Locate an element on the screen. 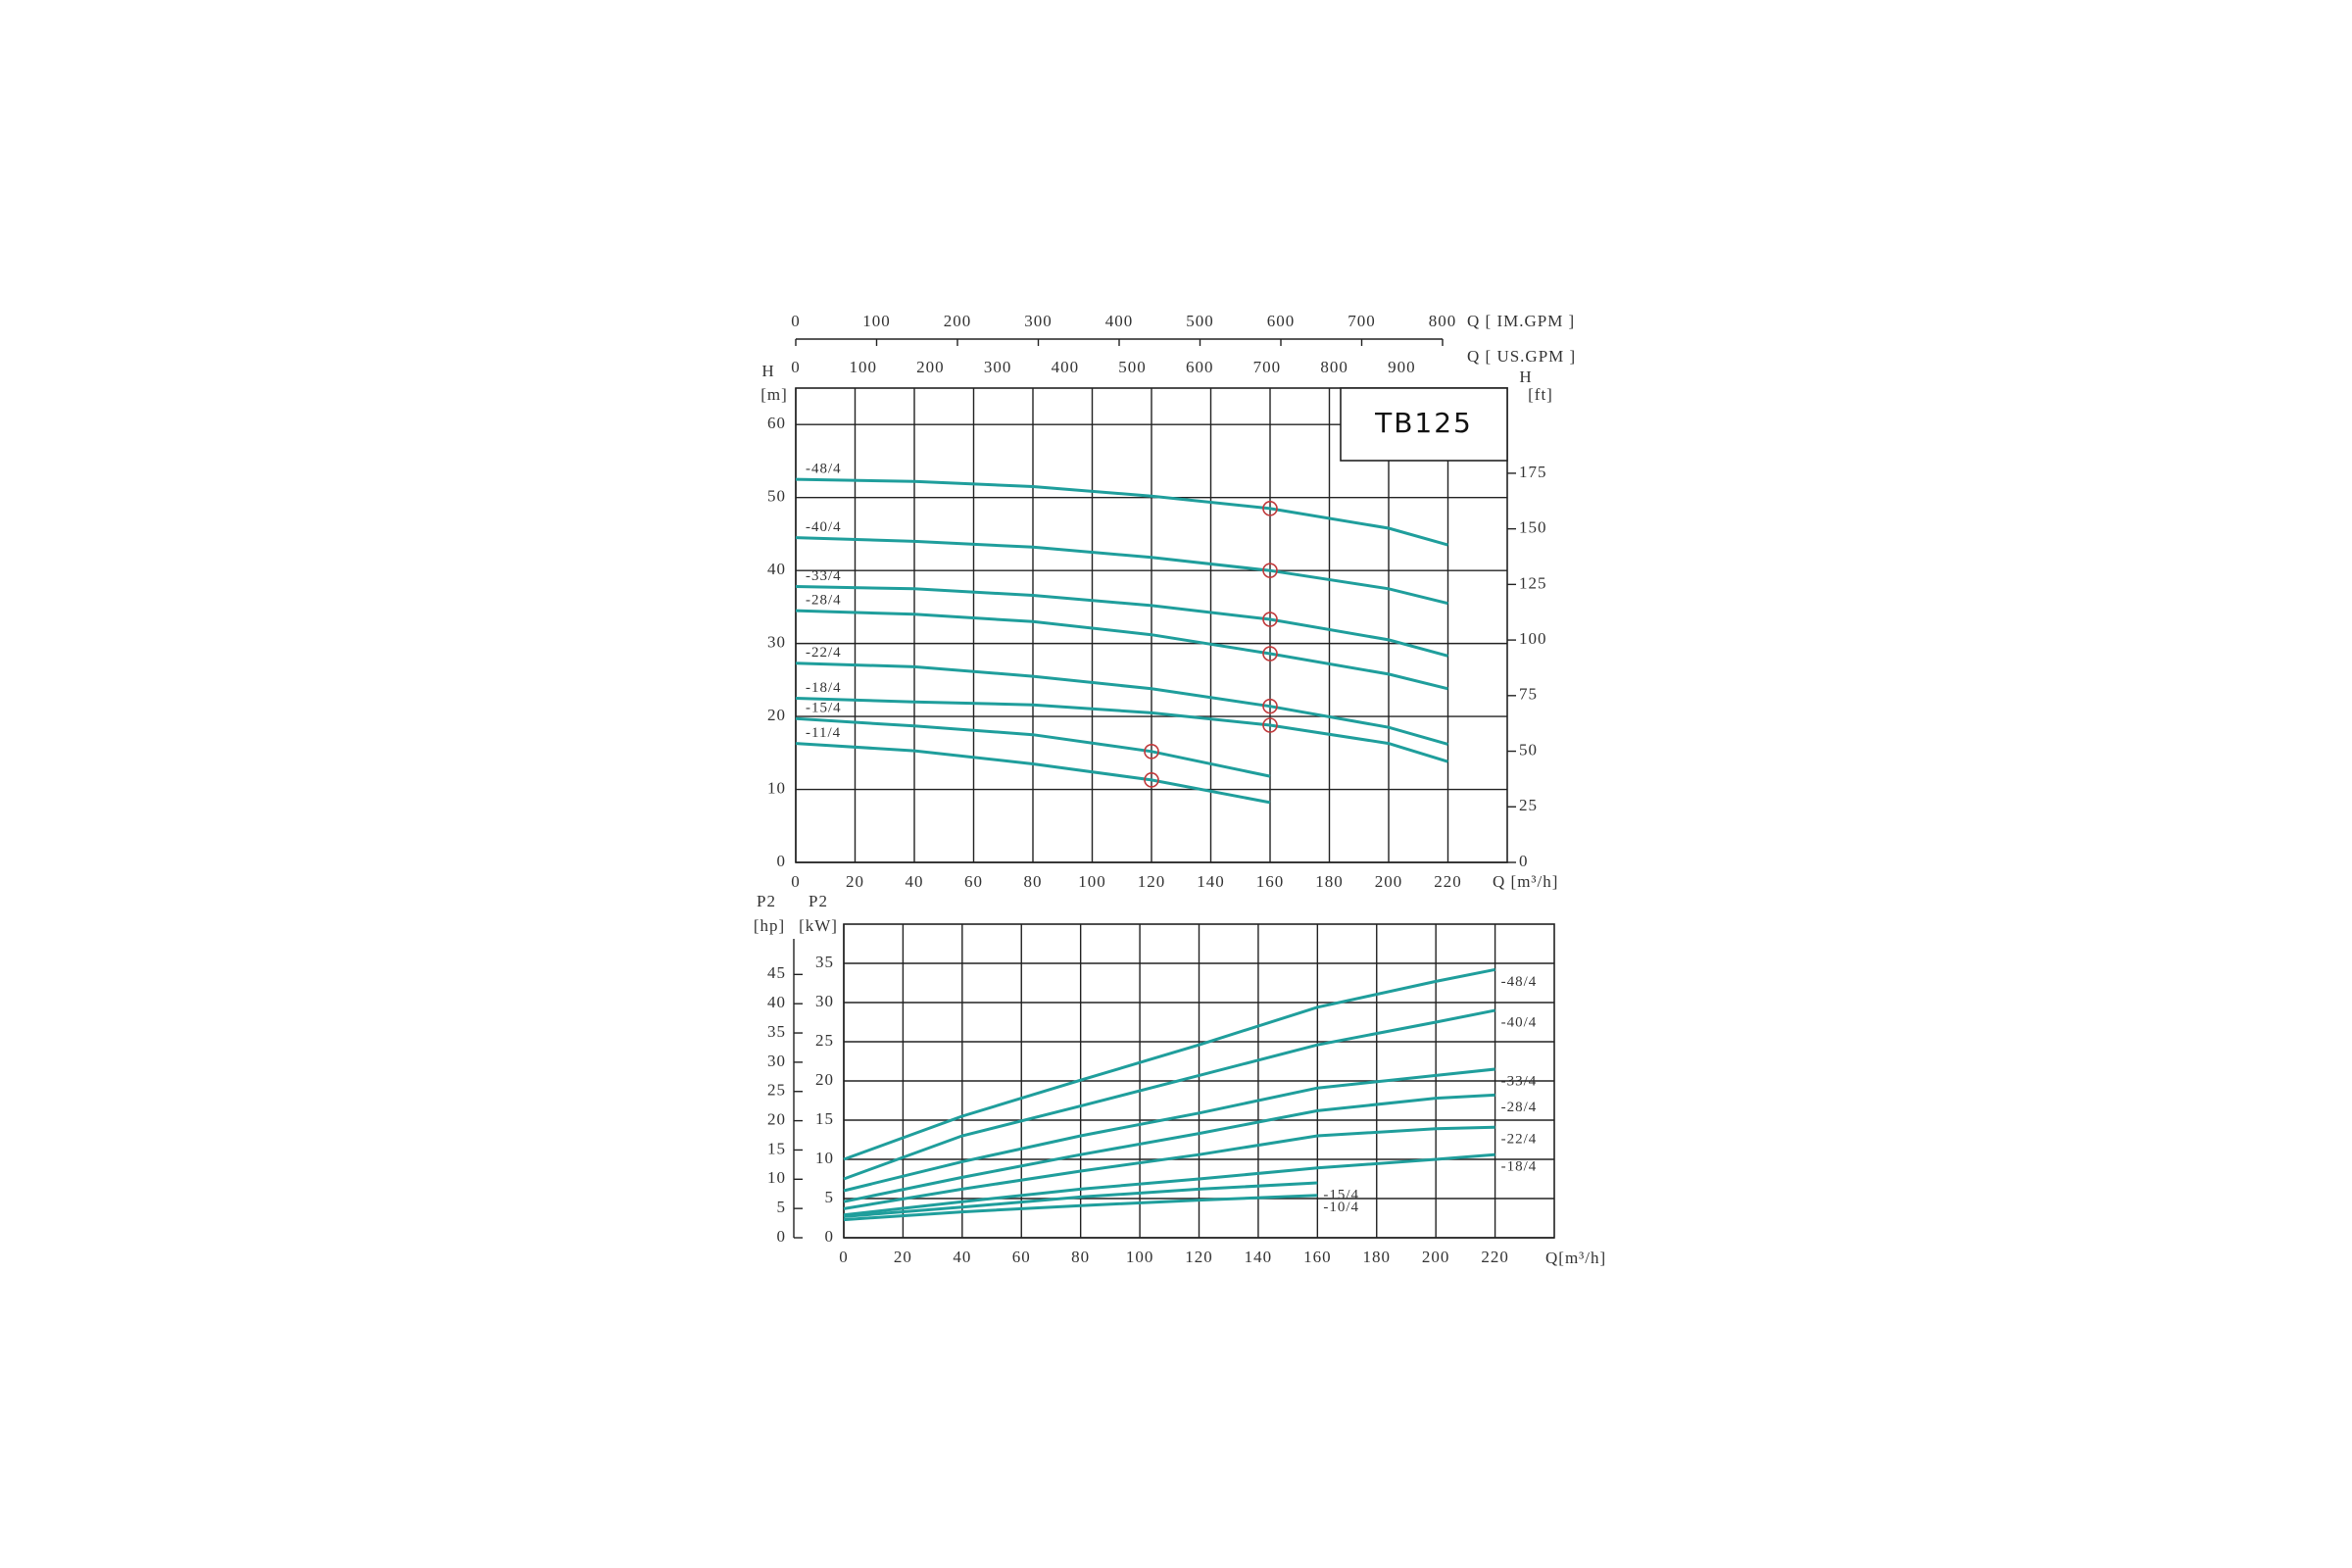  y2-tick-label: 175 is located at coordinates (1533, 472).